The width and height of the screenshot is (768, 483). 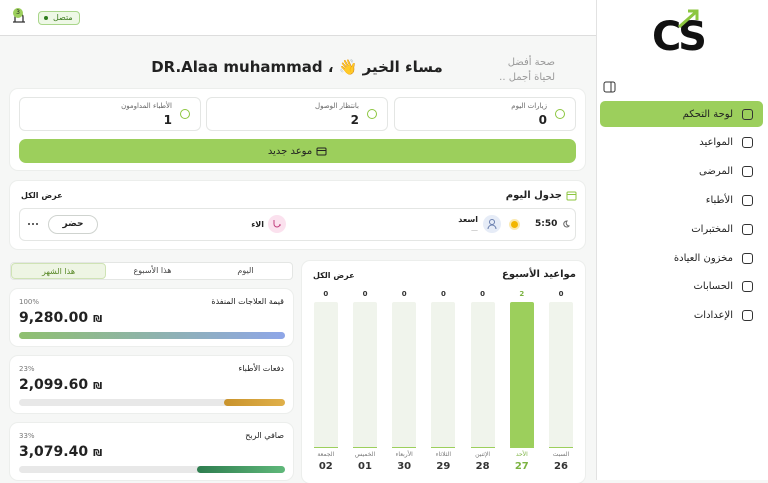 What do you see at coordinates (521, 466) in the screenshot?
I see `day-date: 27` at bounding box center [521, 466].